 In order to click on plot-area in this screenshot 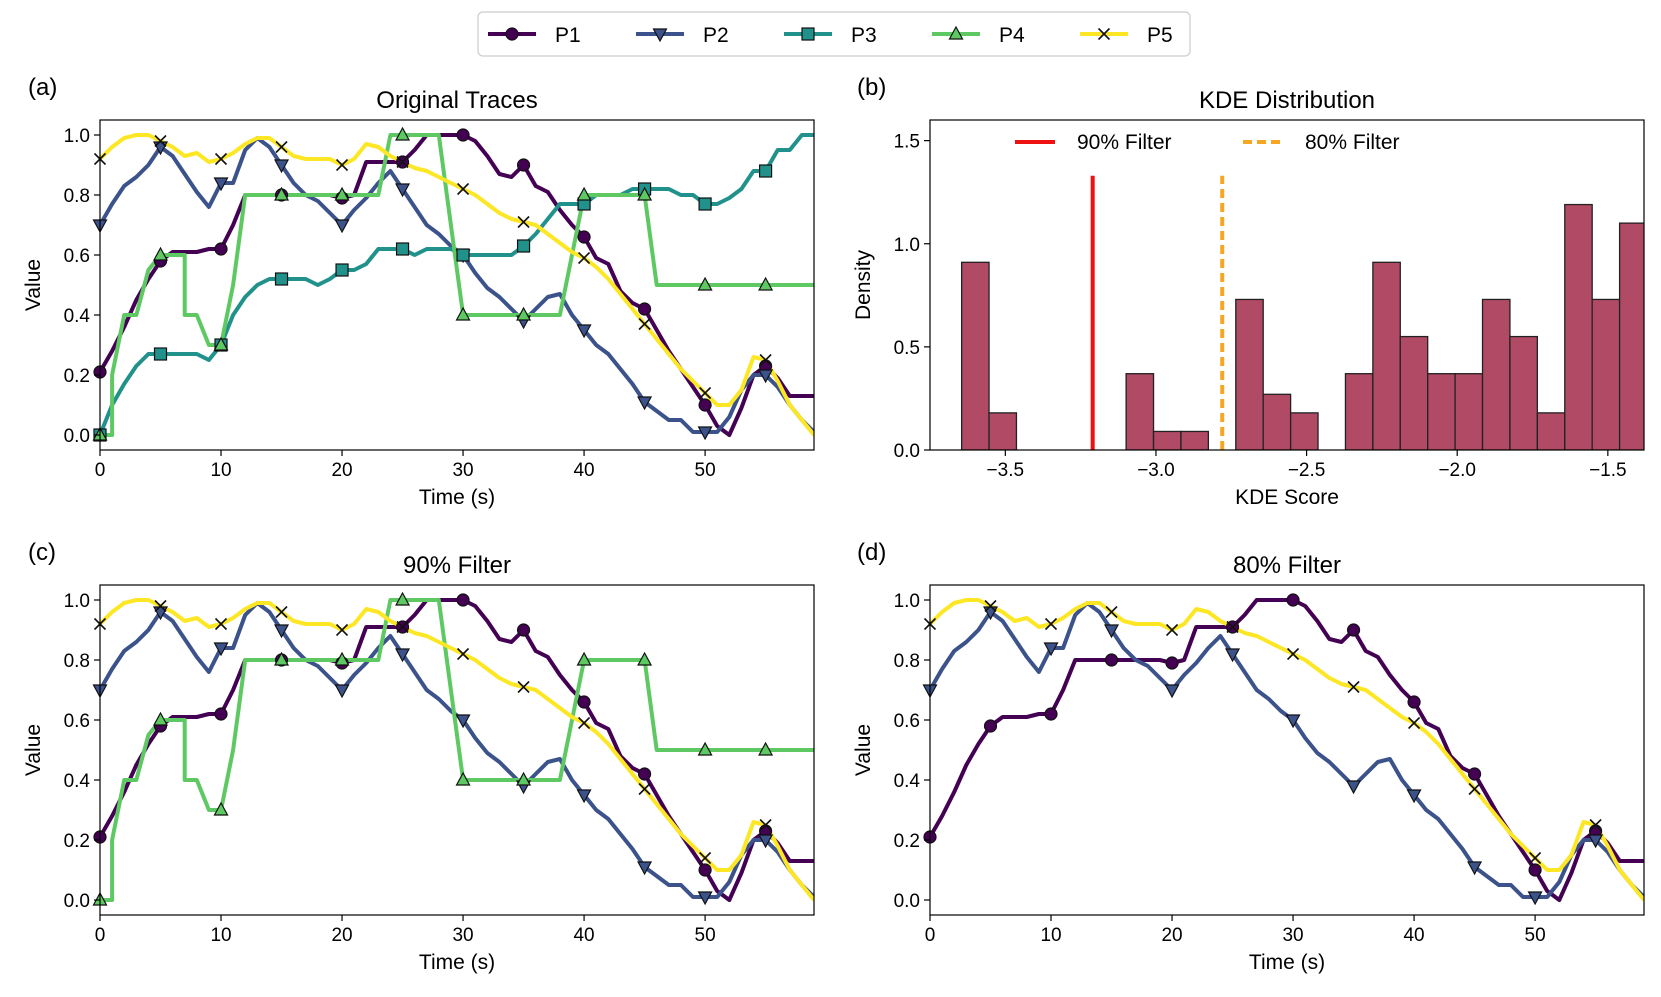, I will do `click(1287, 750)`.